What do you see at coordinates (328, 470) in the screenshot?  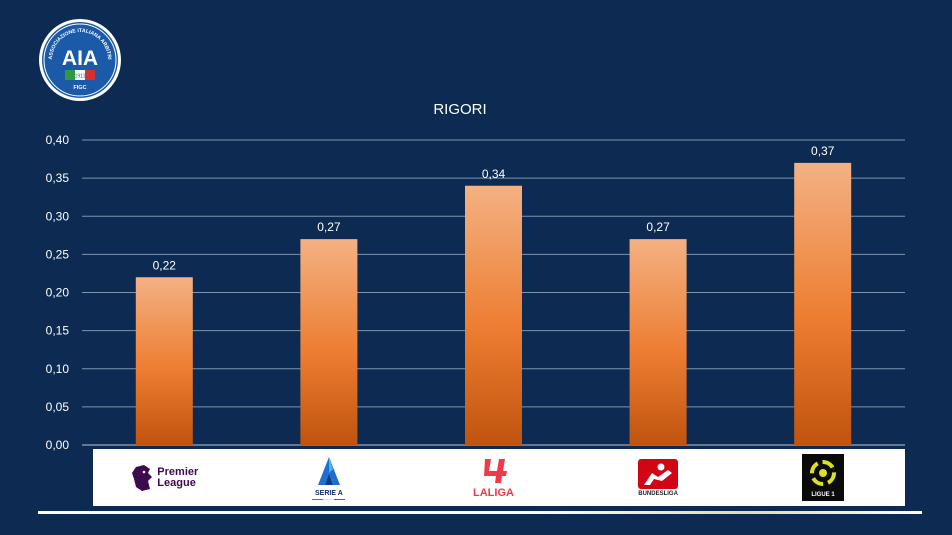 I see `serie-a-icon` at bounding box center [328, 470].